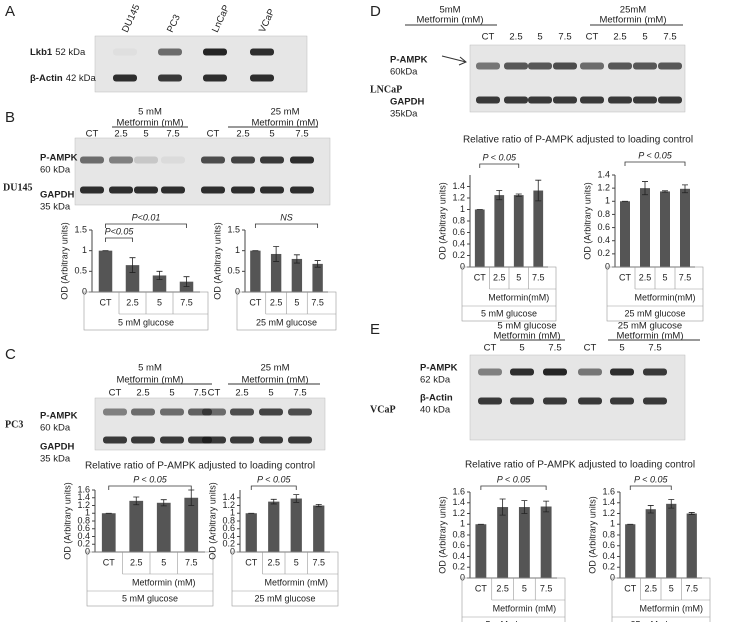  Describe the element at coordinates (83, 489) in the screenshot. I see `y-tick-label: 1.6` at that location.